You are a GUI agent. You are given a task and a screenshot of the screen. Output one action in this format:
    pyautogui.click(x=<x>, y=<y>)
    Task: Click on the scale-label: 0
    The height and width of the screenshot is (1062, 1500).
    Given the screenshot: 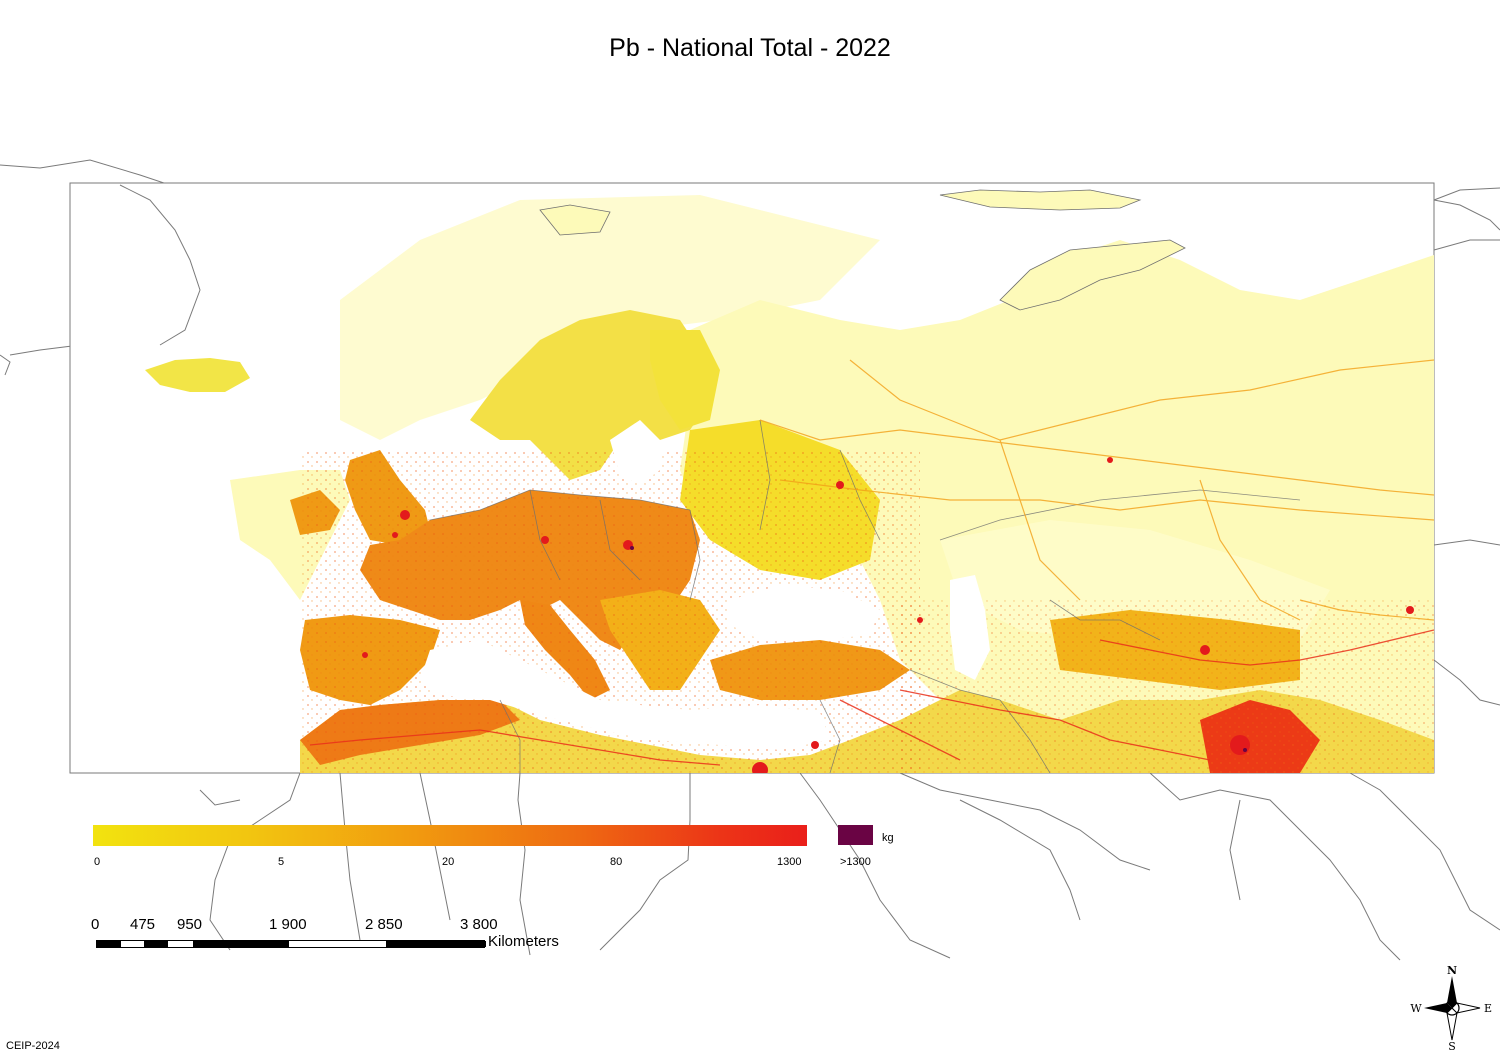 What is the action you would take?
    pyautogui.click(x=95, y=924)
    